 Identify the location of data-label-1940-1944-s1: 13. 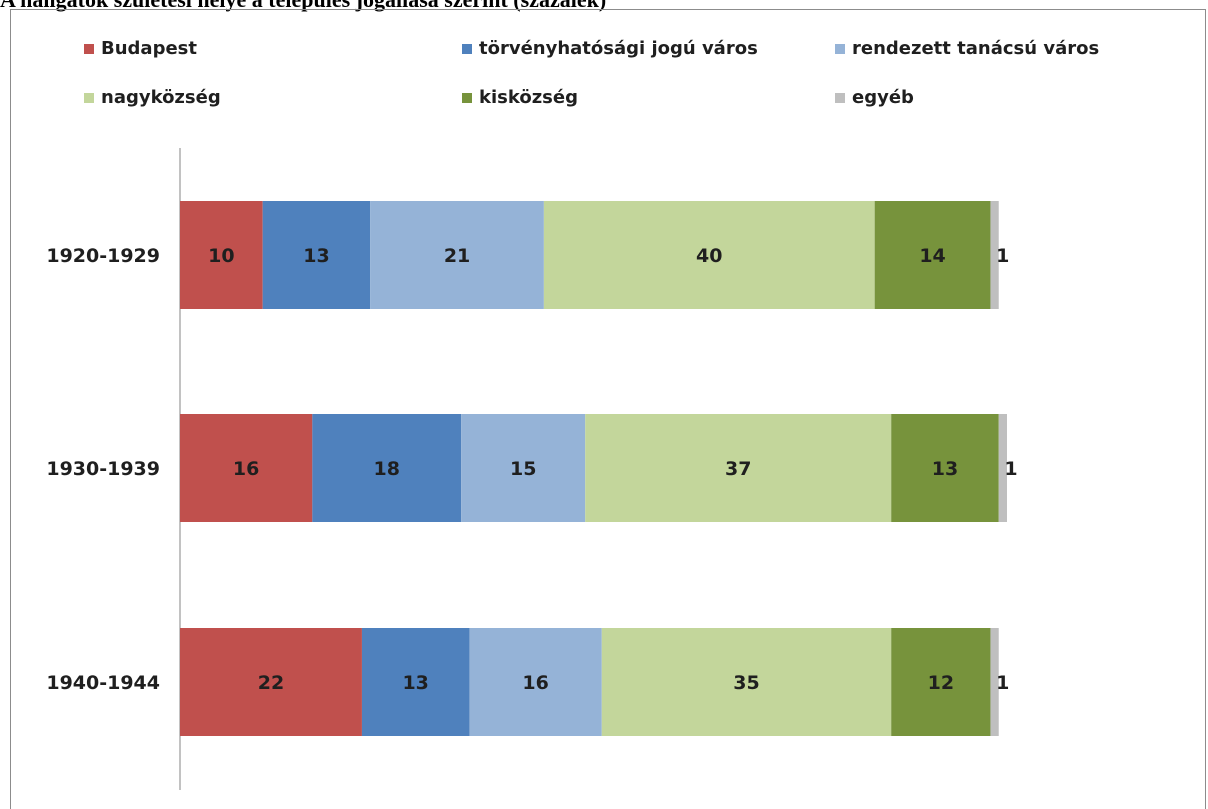
(415, 683).